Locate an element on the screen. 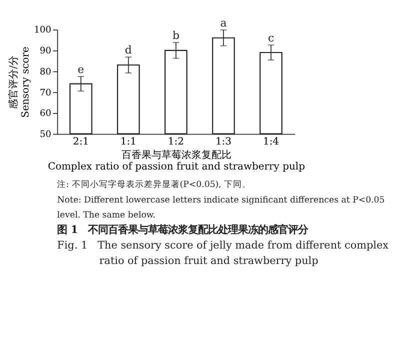 The height and width of the screenshot is (342, 419). annotation: a is located at coordinates (224, 23).